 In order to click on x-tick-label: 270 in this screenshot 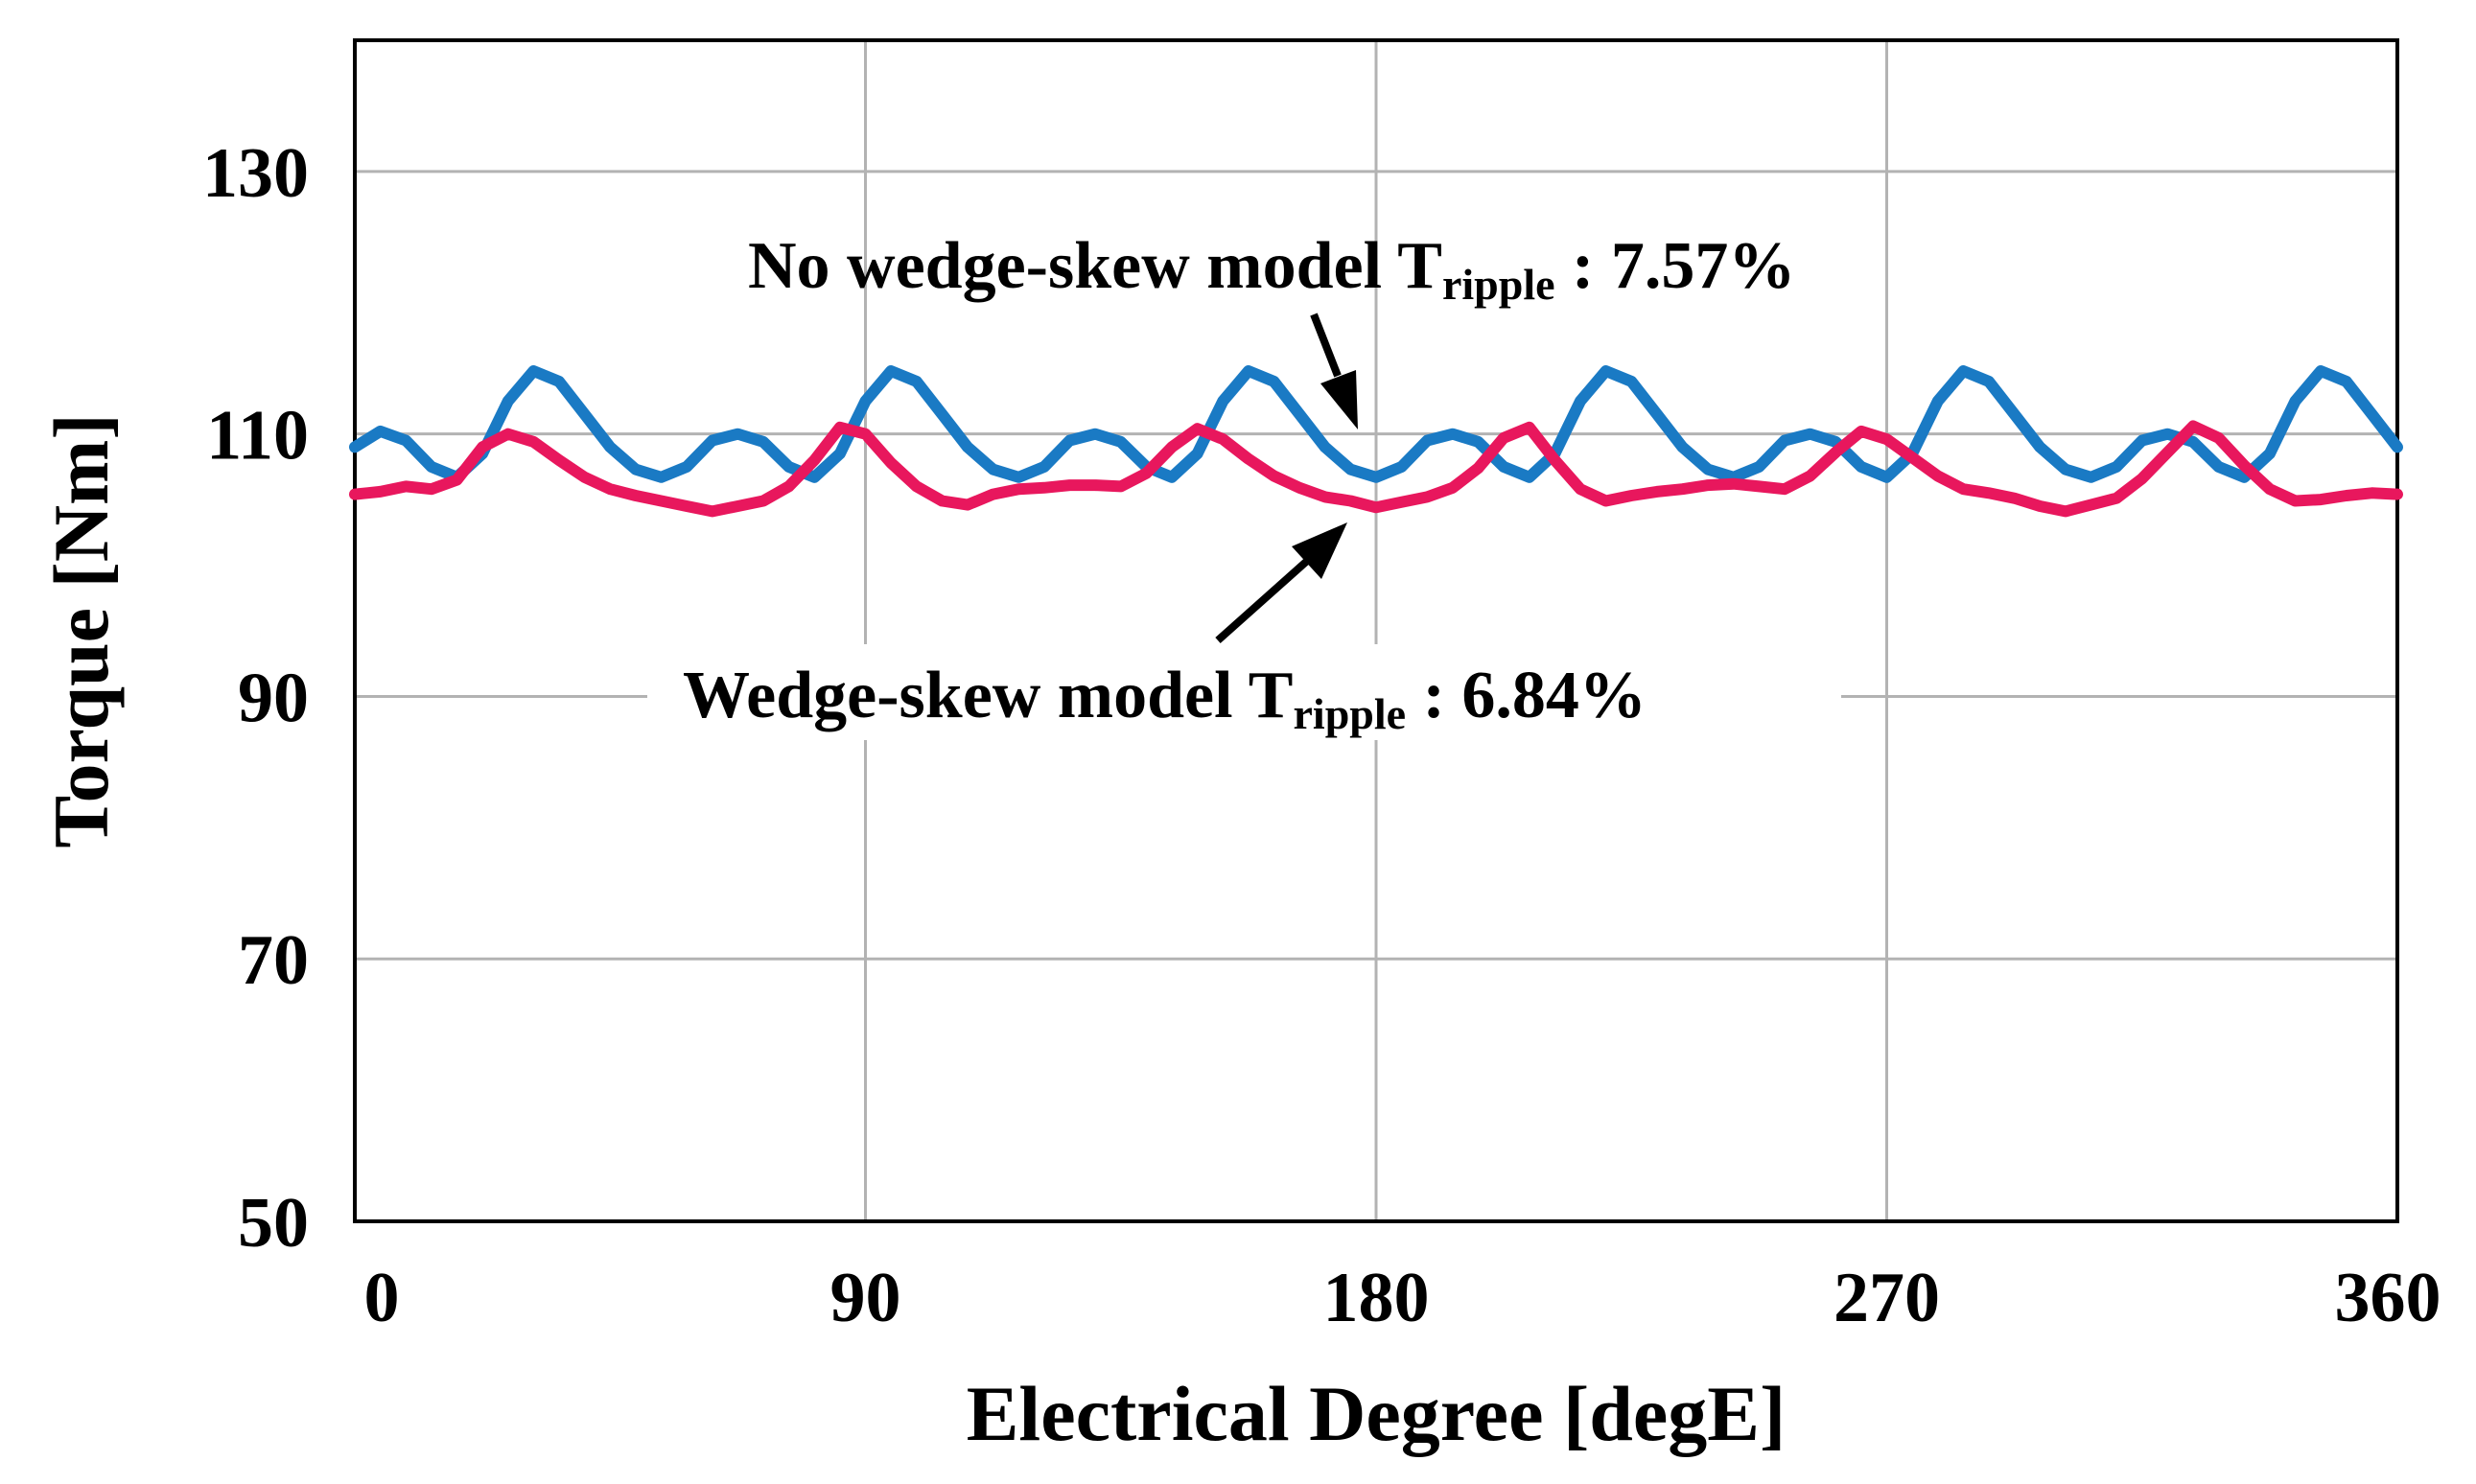, I will do `click(1887, 1298)`.